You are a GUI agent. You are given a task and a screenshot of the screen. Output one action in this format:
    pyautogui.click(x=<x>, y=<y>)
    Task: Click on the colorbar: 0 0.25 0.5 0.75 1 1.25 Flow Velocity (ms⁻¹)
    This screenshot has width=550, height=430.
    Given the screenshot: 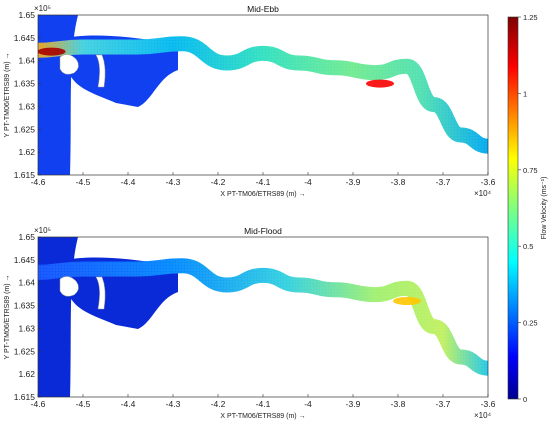 What is the action you would take?
    pyautogui.click(x=527, y=208)
    